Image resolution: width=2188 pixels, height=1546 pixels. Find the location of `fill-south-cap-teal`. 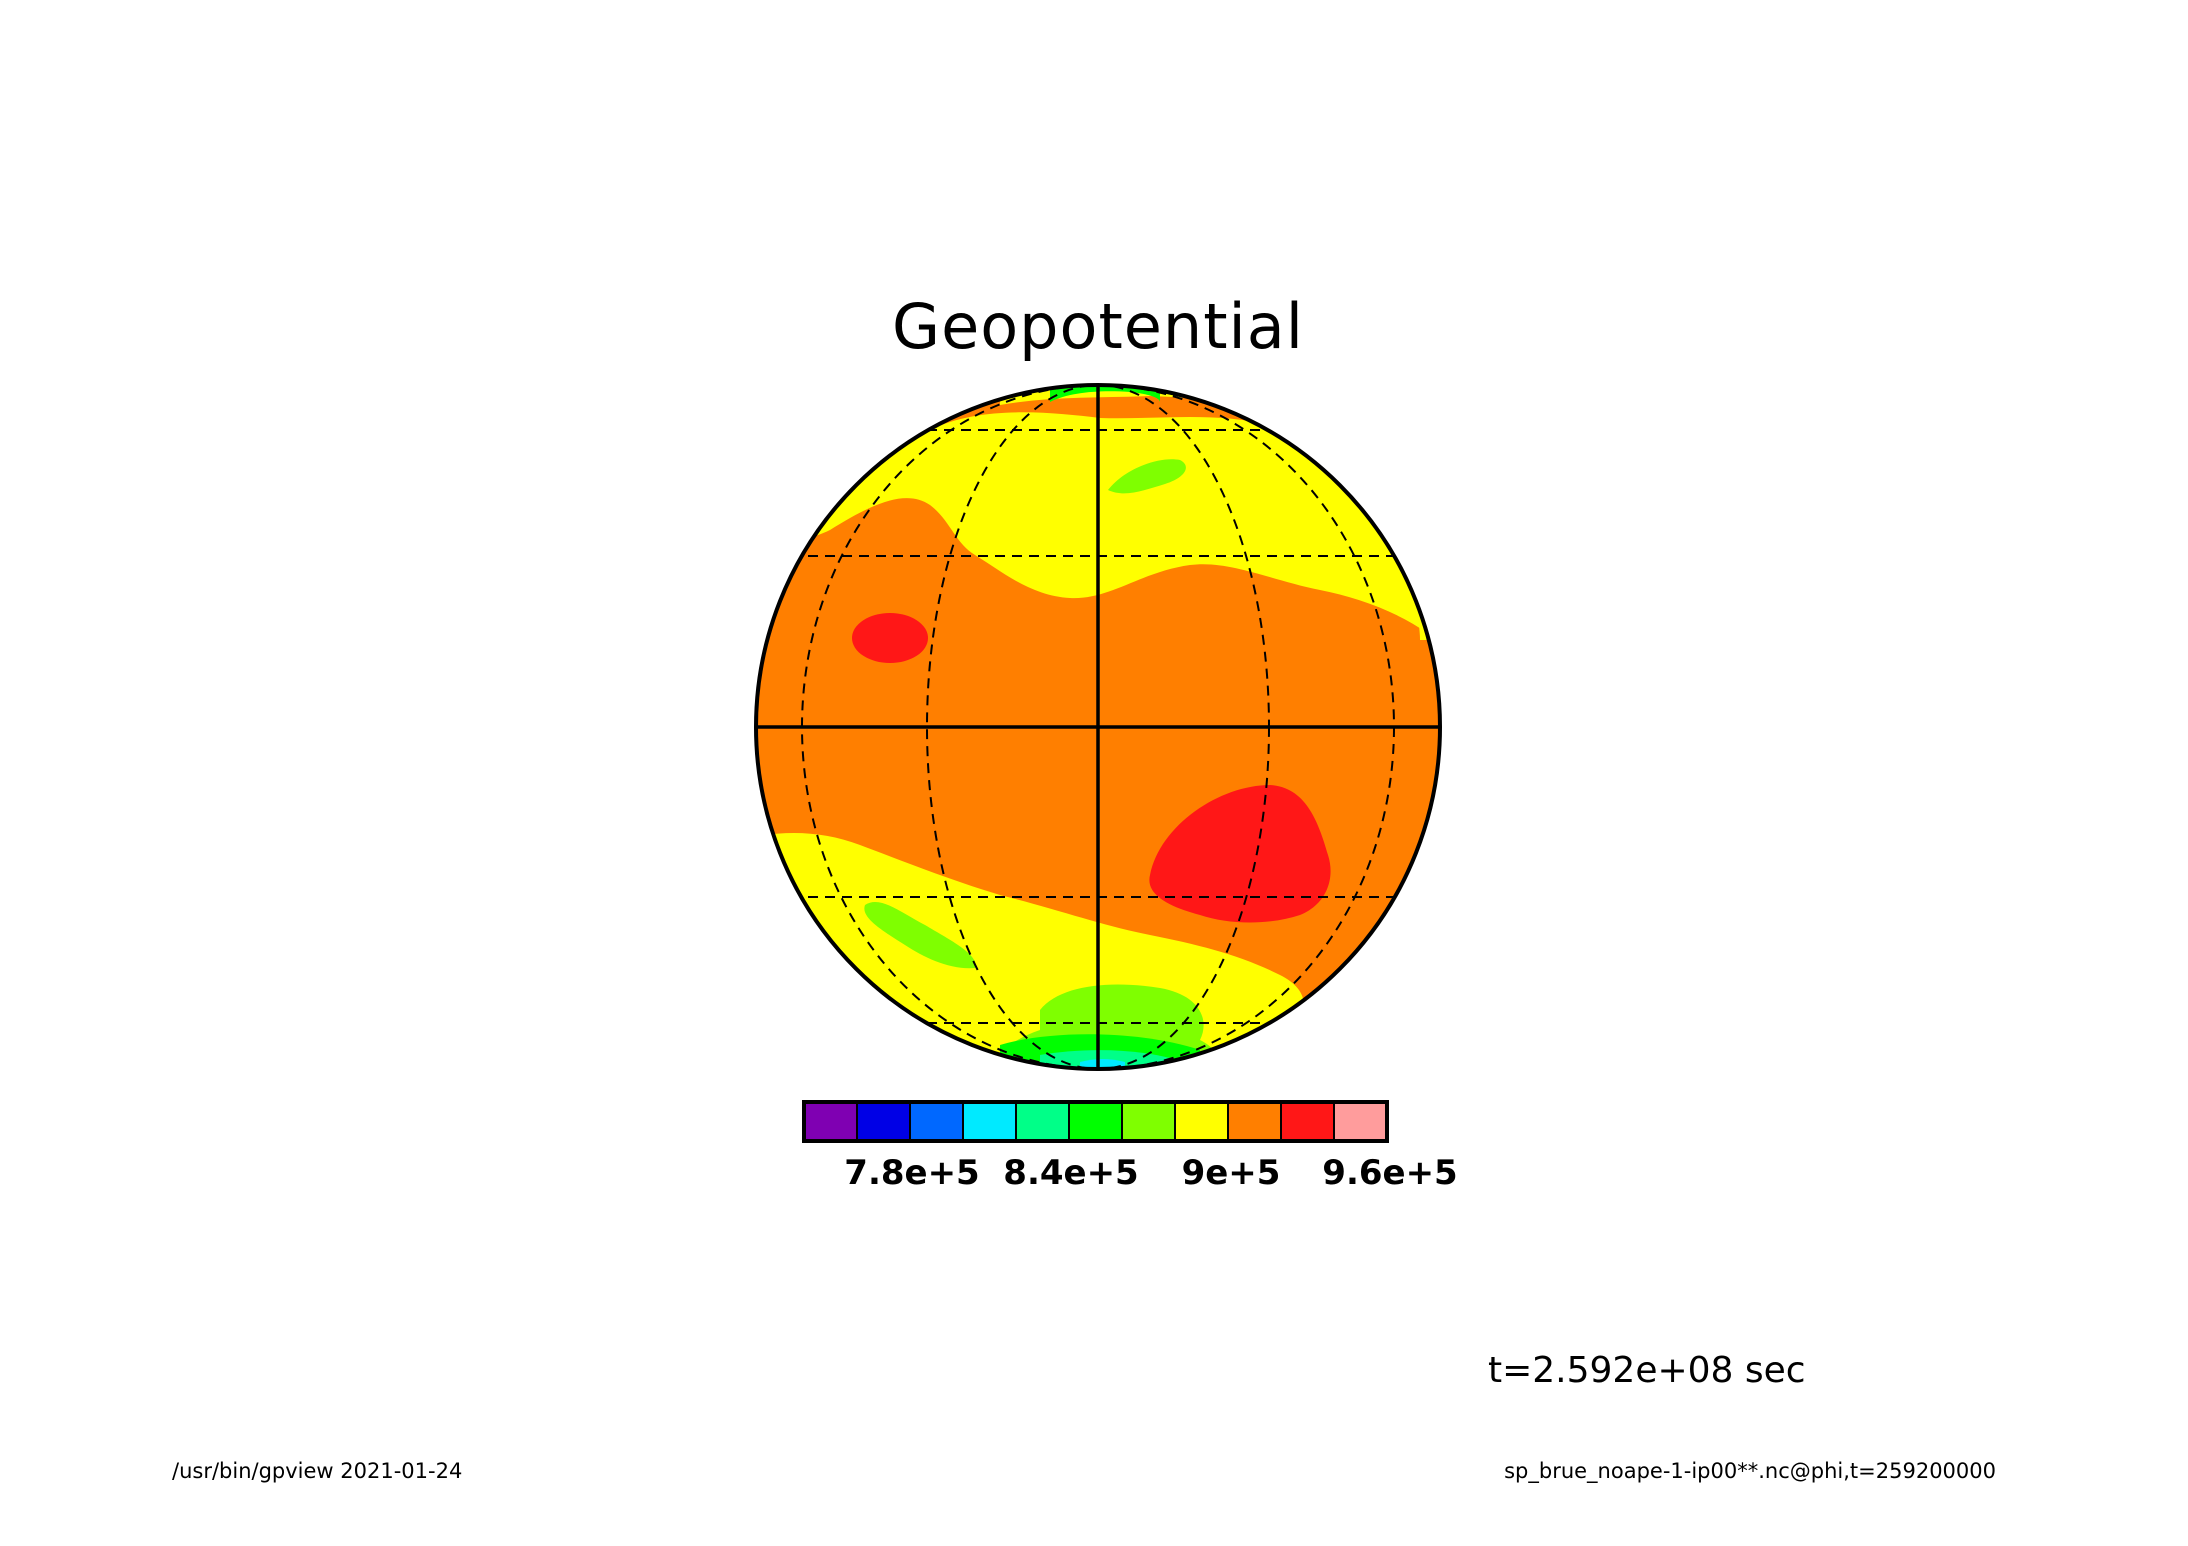

fill-south-cap-teal is located at coordinates (1105, 1059).